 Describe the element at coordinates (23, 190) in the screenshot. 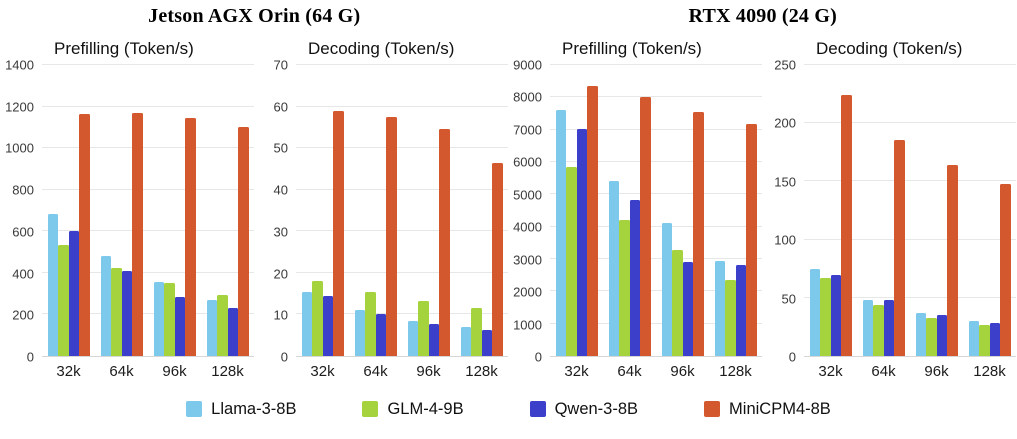

I see `y-tick-label: 800` at that location.